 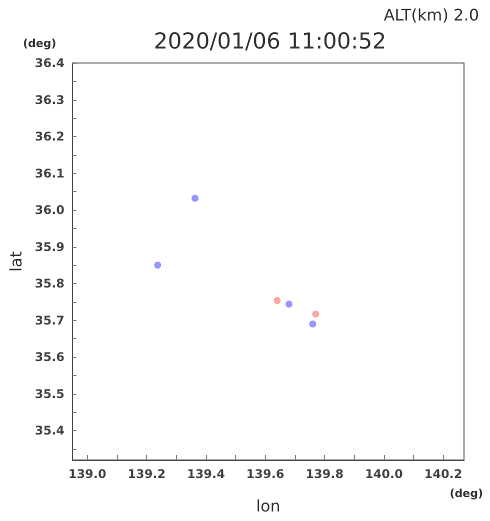 What do you see at coordinates (16, 261) in the screenshot?
I see `y-axis-title: lat` at bounding box center [16, 261].